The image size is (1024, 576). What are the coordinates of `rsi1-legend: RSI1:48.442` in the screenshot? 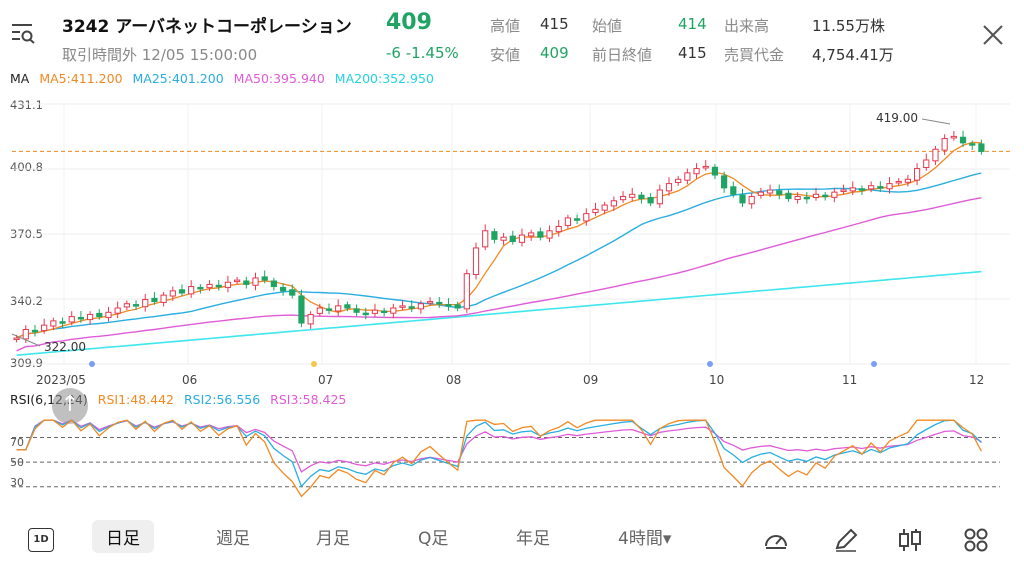 It's located at (135, 399).